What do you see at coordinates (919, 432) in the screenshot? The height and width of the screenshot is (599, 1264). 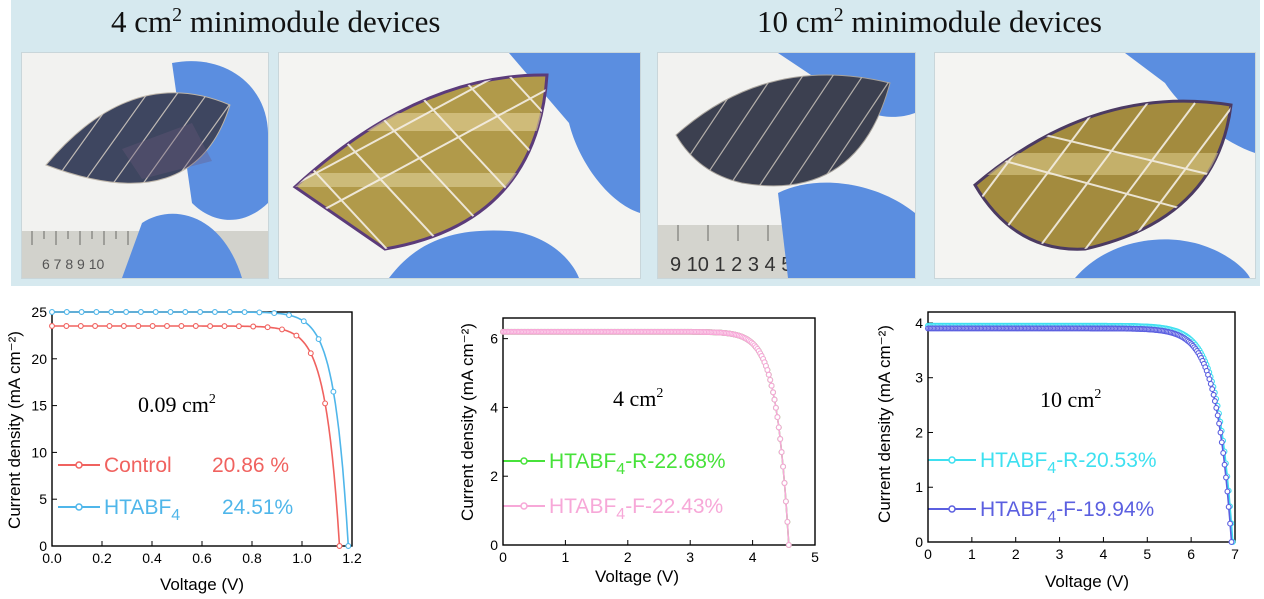 I see `y-tick-label: 2` at bounding box center [919, 432].